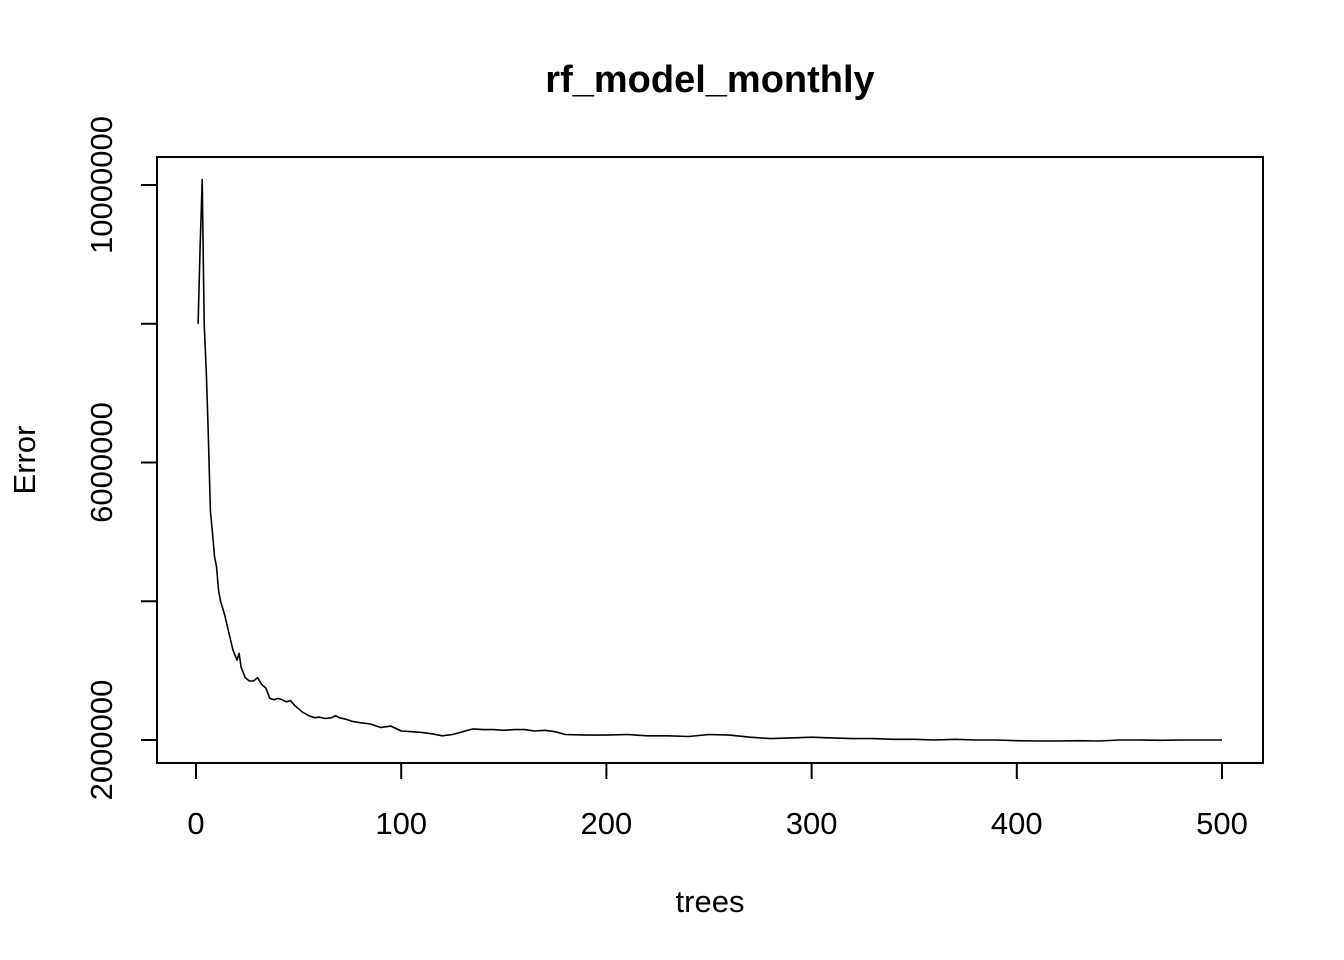 Image resolution: width=1344 pixels, height=960 pixels. Describe the element at coordinates (121, 458) in the screenshot. I see `y-axis: 2000000 6000000 10000000` at that location.